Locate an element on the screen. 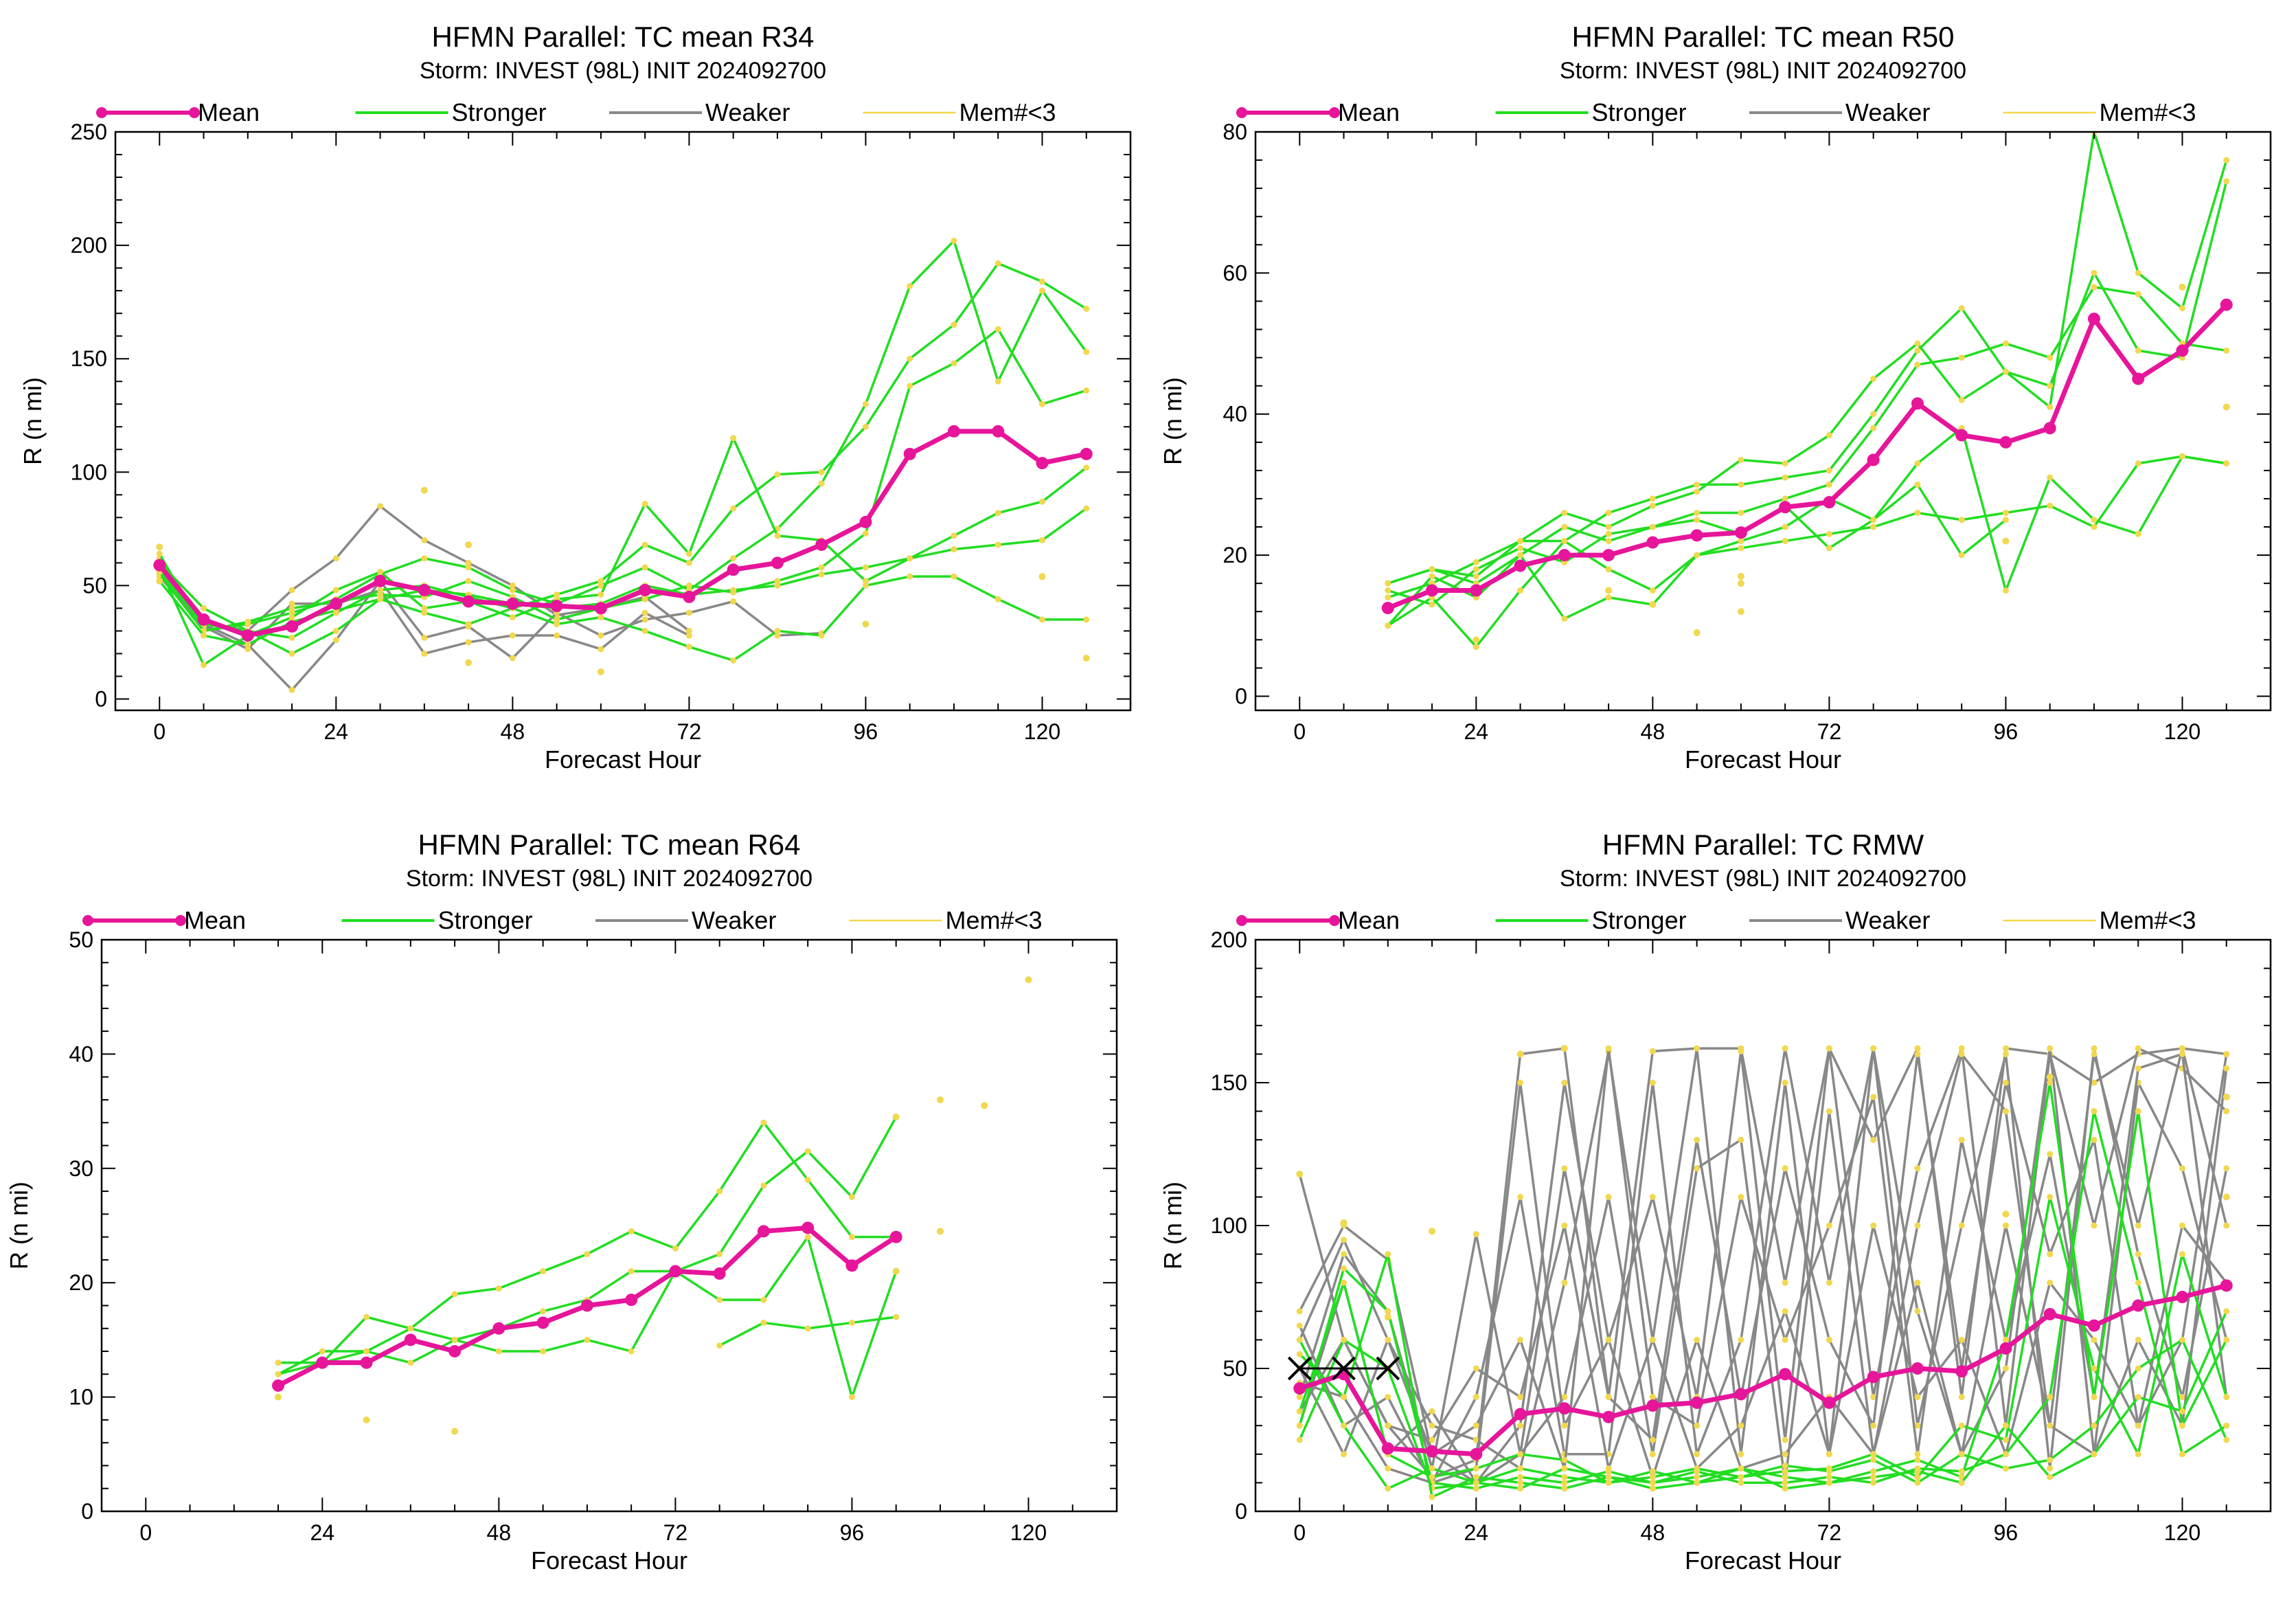  y-tick-label: 20 is located at coordinates (81, 1282).